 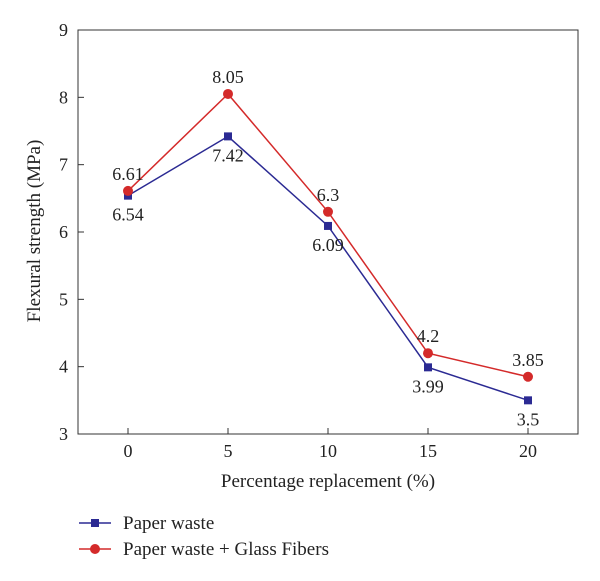 What do you see at coordinates (63, 97) in the screenshot?
I see `y-tick-label: 8` at bounding box center [63, 97].